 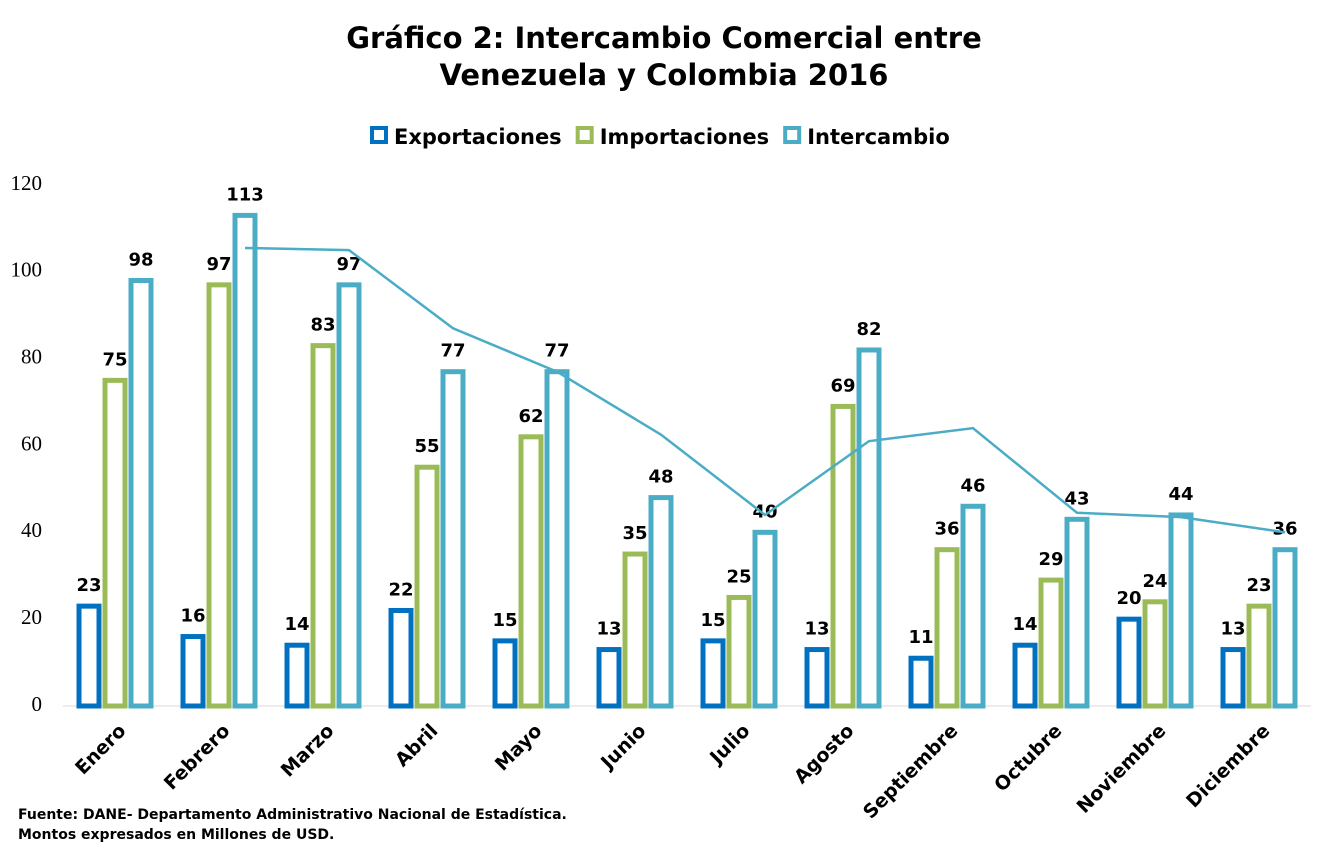 What do you see at coordinates (176, 835) in the screenshot?
I see `footnote: Montos expresados en Millones de USD.` at bounding box center [176, 835].